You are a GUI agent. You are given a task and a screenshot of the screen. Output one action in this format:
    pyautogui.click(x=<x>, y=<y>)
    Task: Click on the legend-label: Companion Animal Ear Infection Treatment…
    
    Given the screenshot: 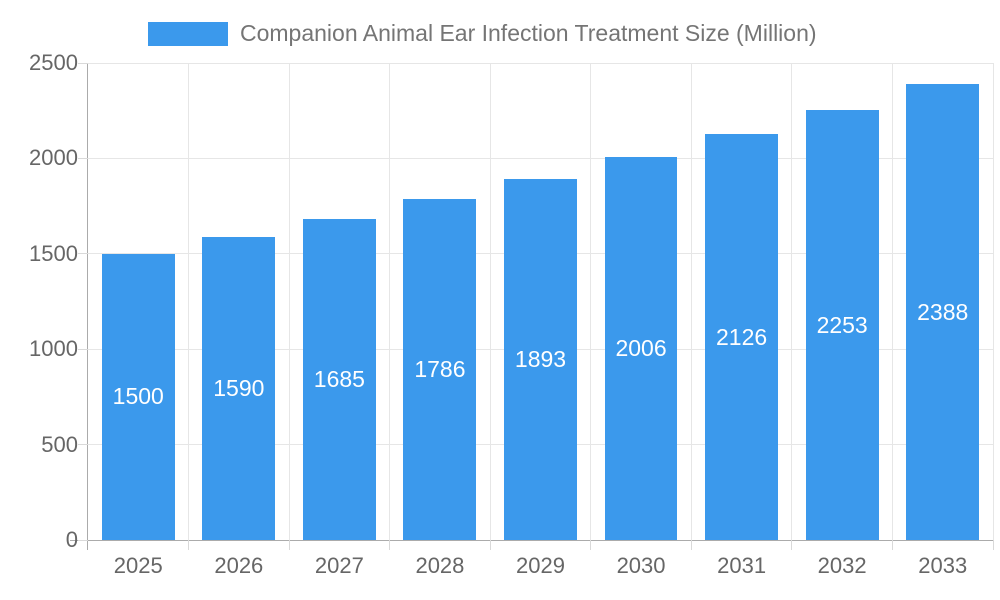 What is the action you would take?
    pyautogui.click(x=528, y=33)
    